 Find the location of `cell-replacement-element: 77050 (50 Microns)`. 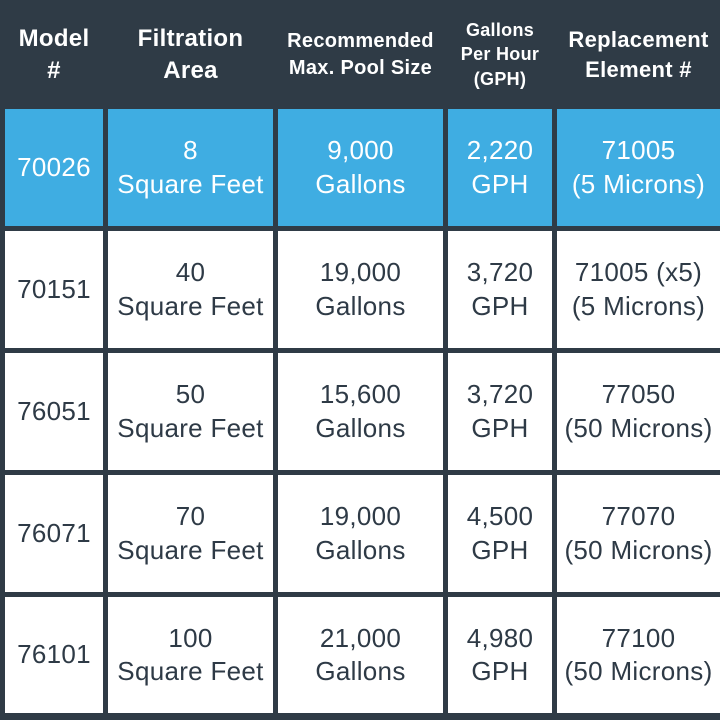

cell-replacement-element: 77050 (50 Microns) is located at coordinates (636, 411).